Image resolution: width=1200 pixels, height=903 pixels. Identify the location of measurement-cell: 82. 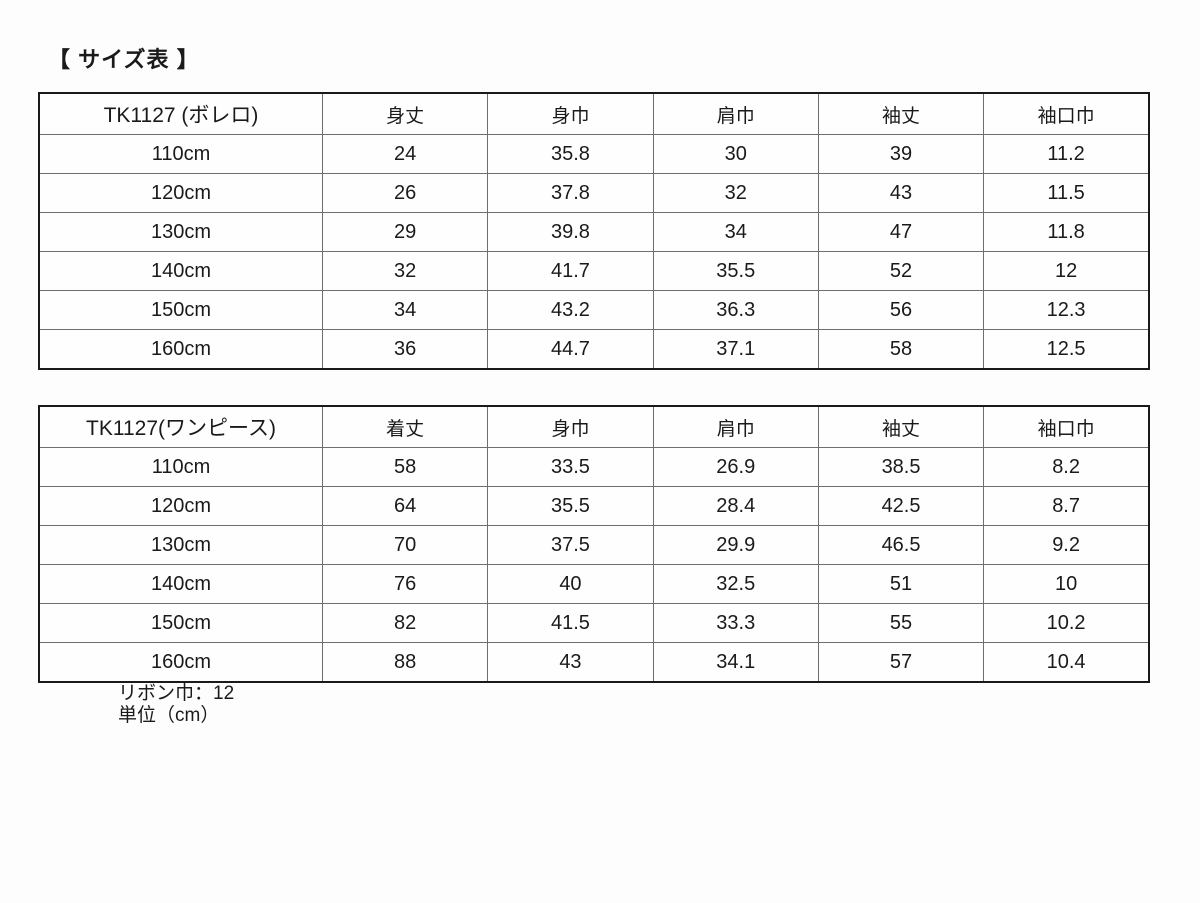
(405, 623).